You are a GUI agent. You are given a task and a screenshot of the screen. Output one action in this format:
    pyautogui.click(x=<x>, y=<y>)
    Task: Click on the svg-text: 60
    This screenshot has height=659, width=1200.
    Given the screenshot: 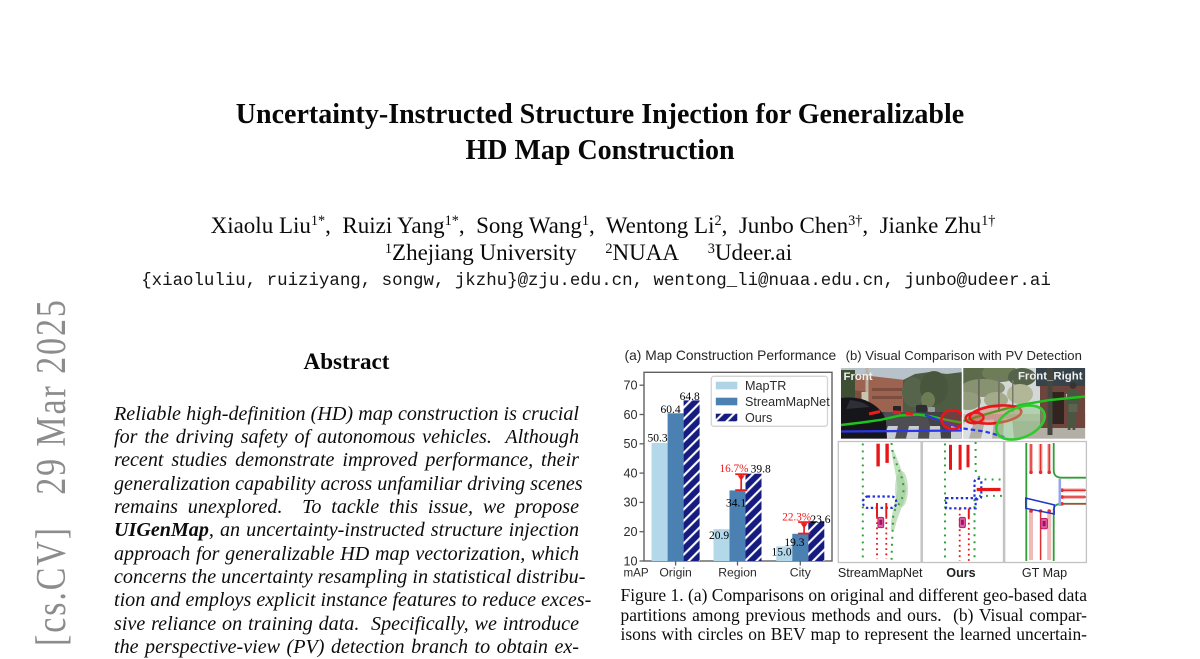 What is the action you would take?
    pyautogui.click(x=630, y=415)
    